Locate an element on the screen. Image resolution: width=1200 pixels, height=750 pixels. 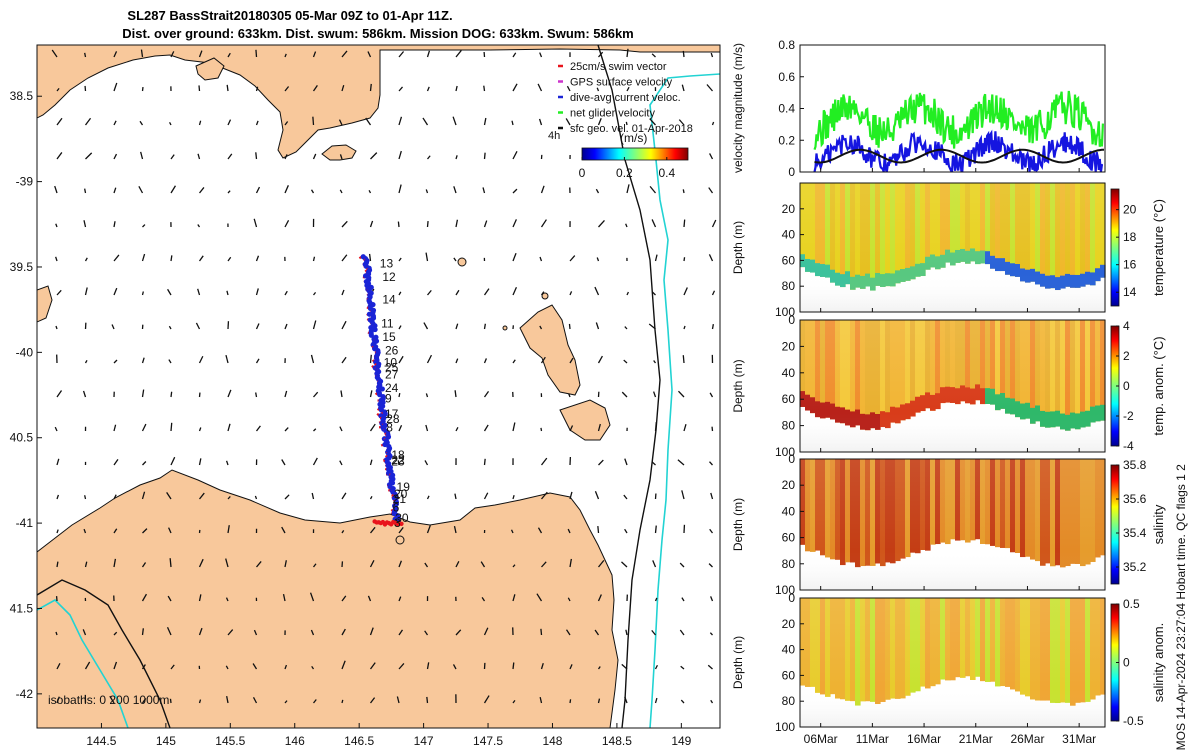
track-segment-label: 6 is located at coordinates (396, 508).